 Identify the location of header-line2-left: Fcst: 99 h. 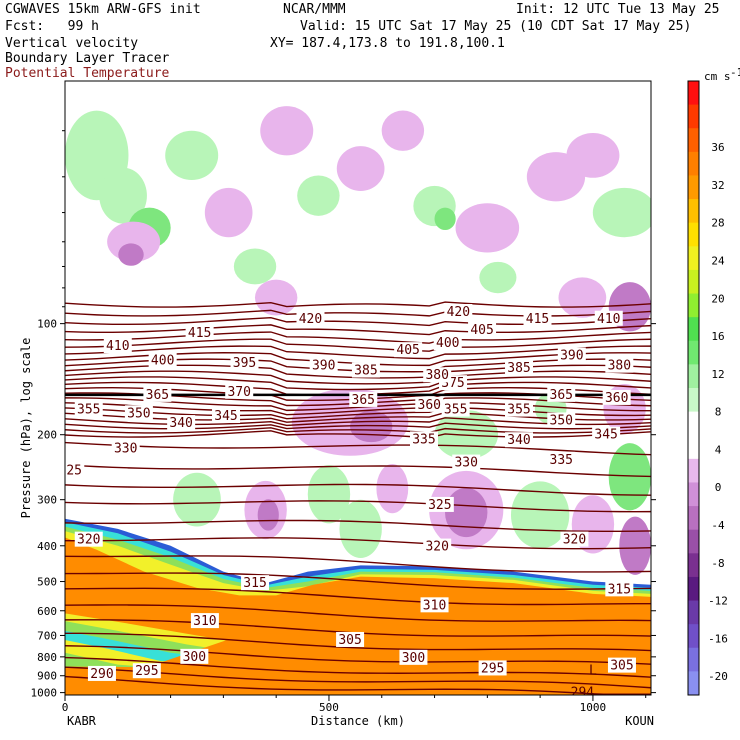
(52, 26).